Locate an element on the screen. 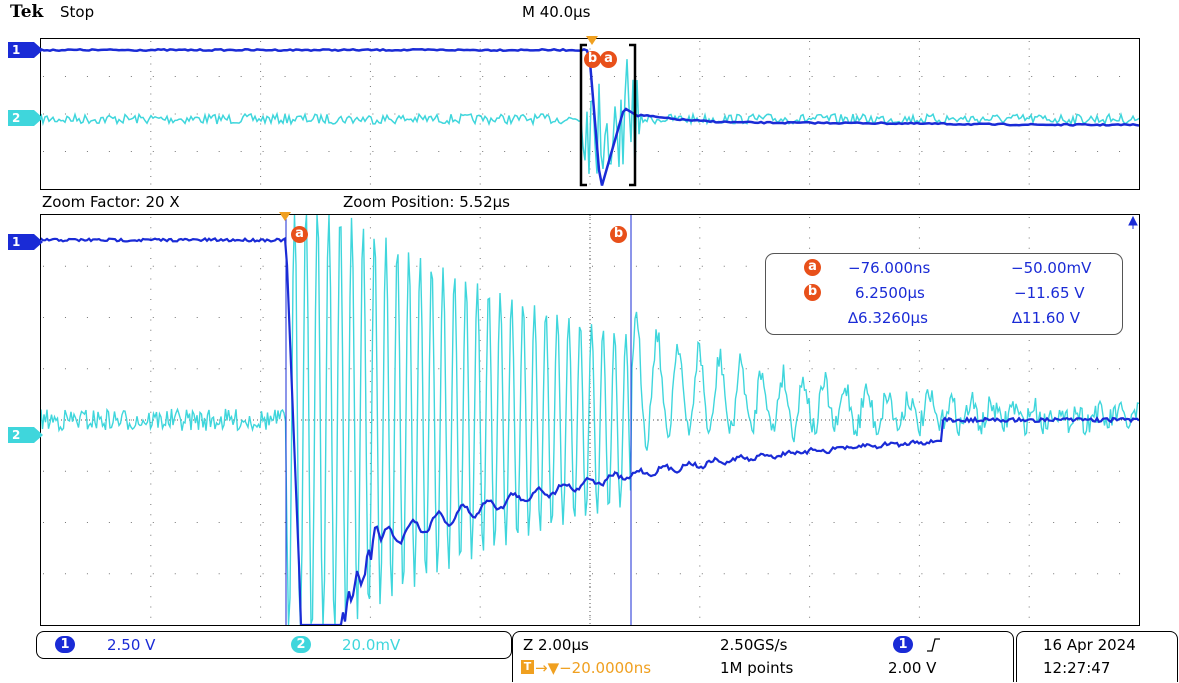  cursor-delta-time: ∆6.3260µs is located at coordinates (888, 318).